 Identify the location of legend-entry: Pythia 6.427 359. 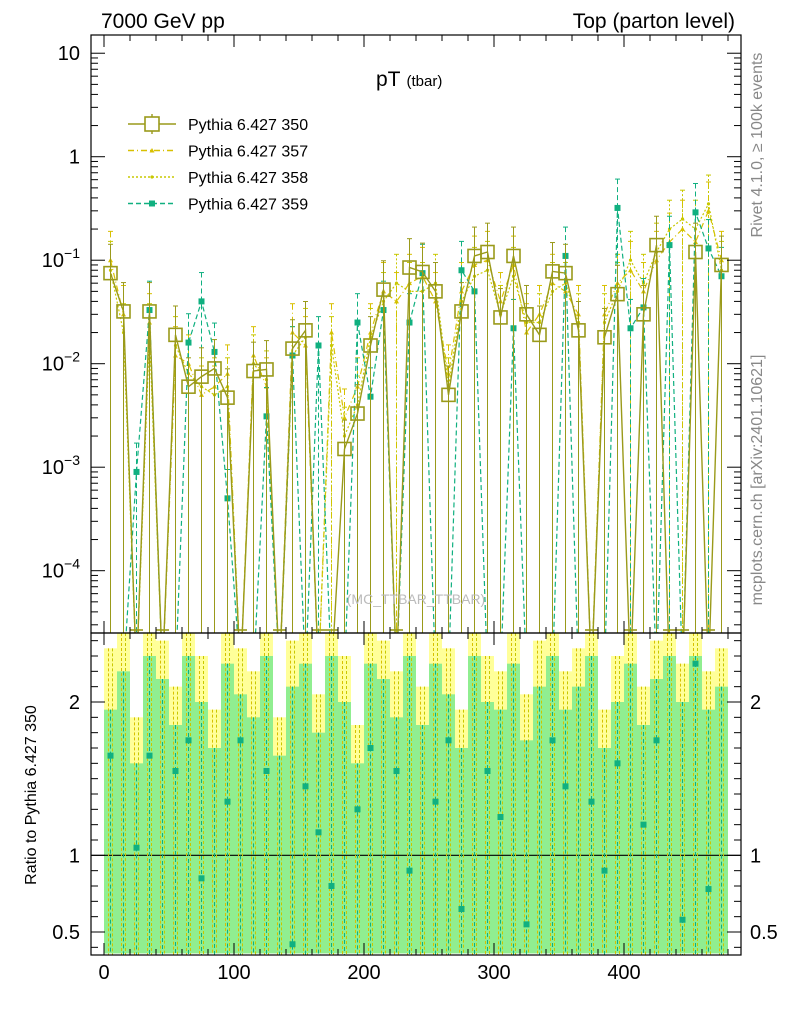
(218, 205).